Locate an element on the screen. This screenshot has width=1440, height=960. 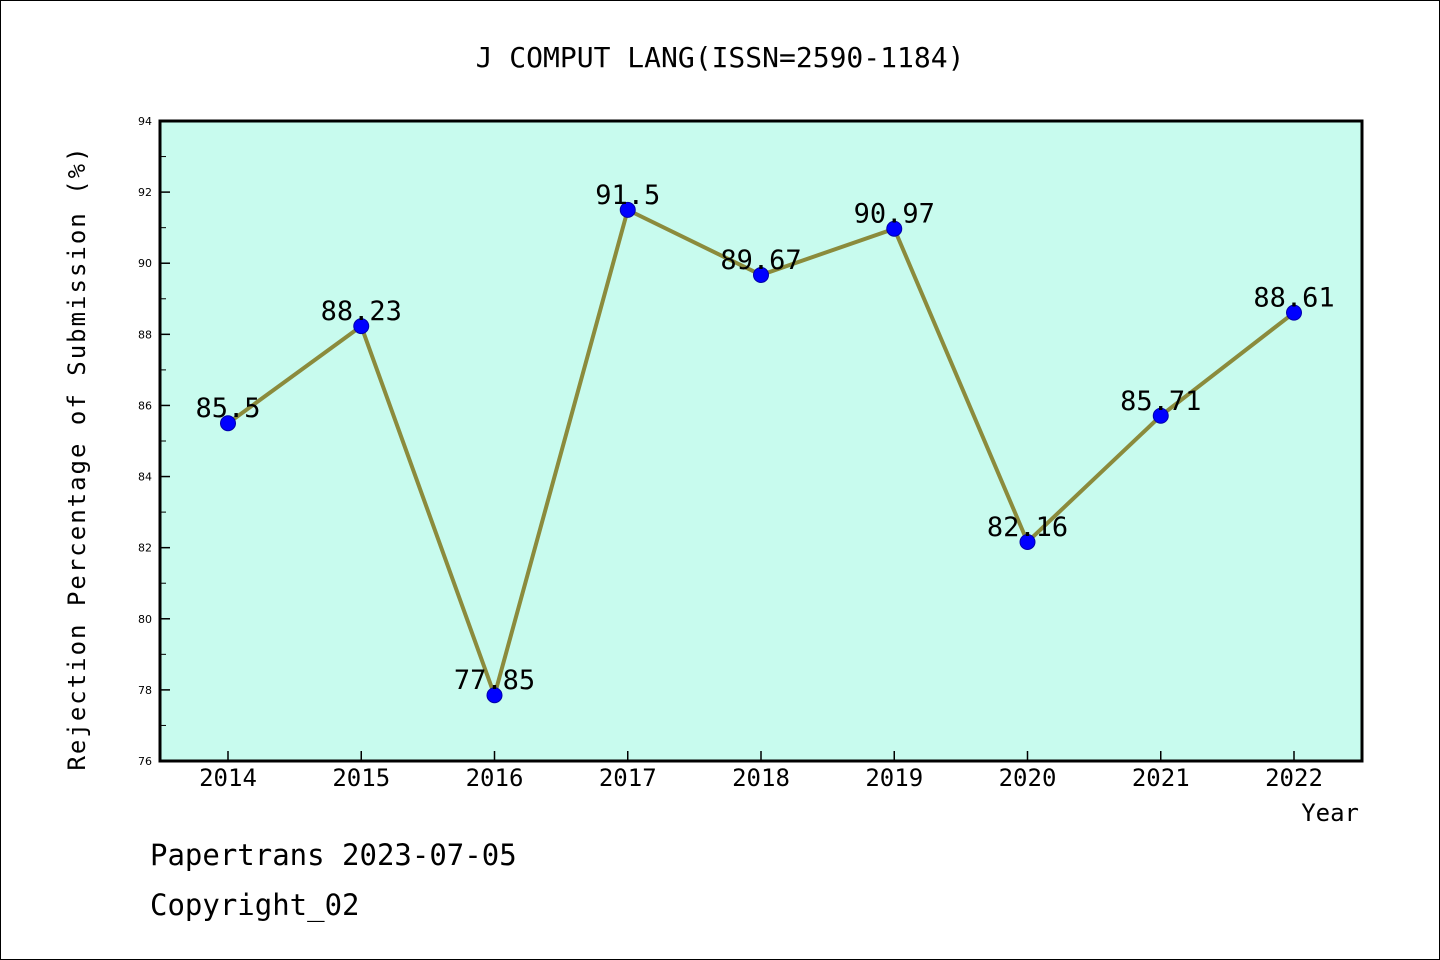
y-axis: 76 78 80 82 84 86 88 90 92 94 is located at coordinates (154, 441).